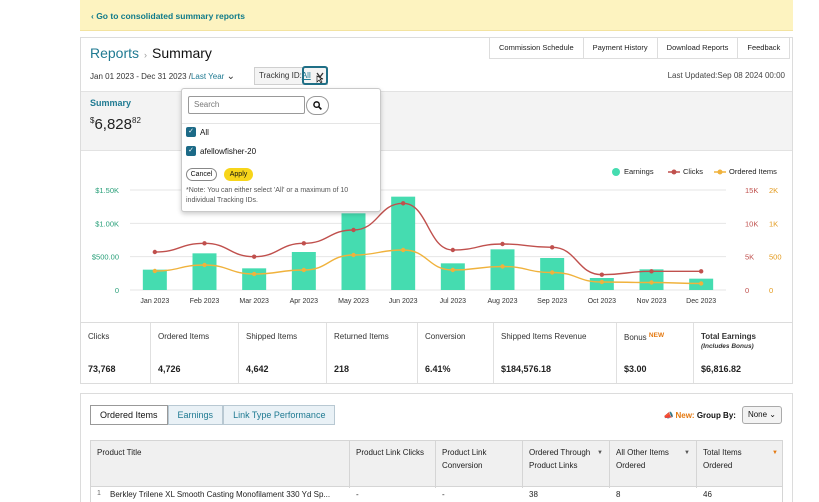 This screenshot has height=502, width=819. What do you see at coordinates (701, 301) in the screenshot?
I see `x-tick-label: Dec 2023` at bounding box center [701, 301].